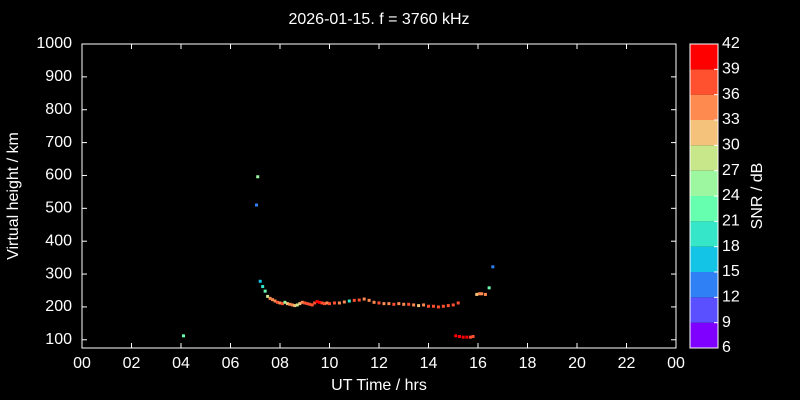  Describe the element at coordinates (13, 196) in the screenshot. I see `y-axis-label: Virtual height / km` at that location.